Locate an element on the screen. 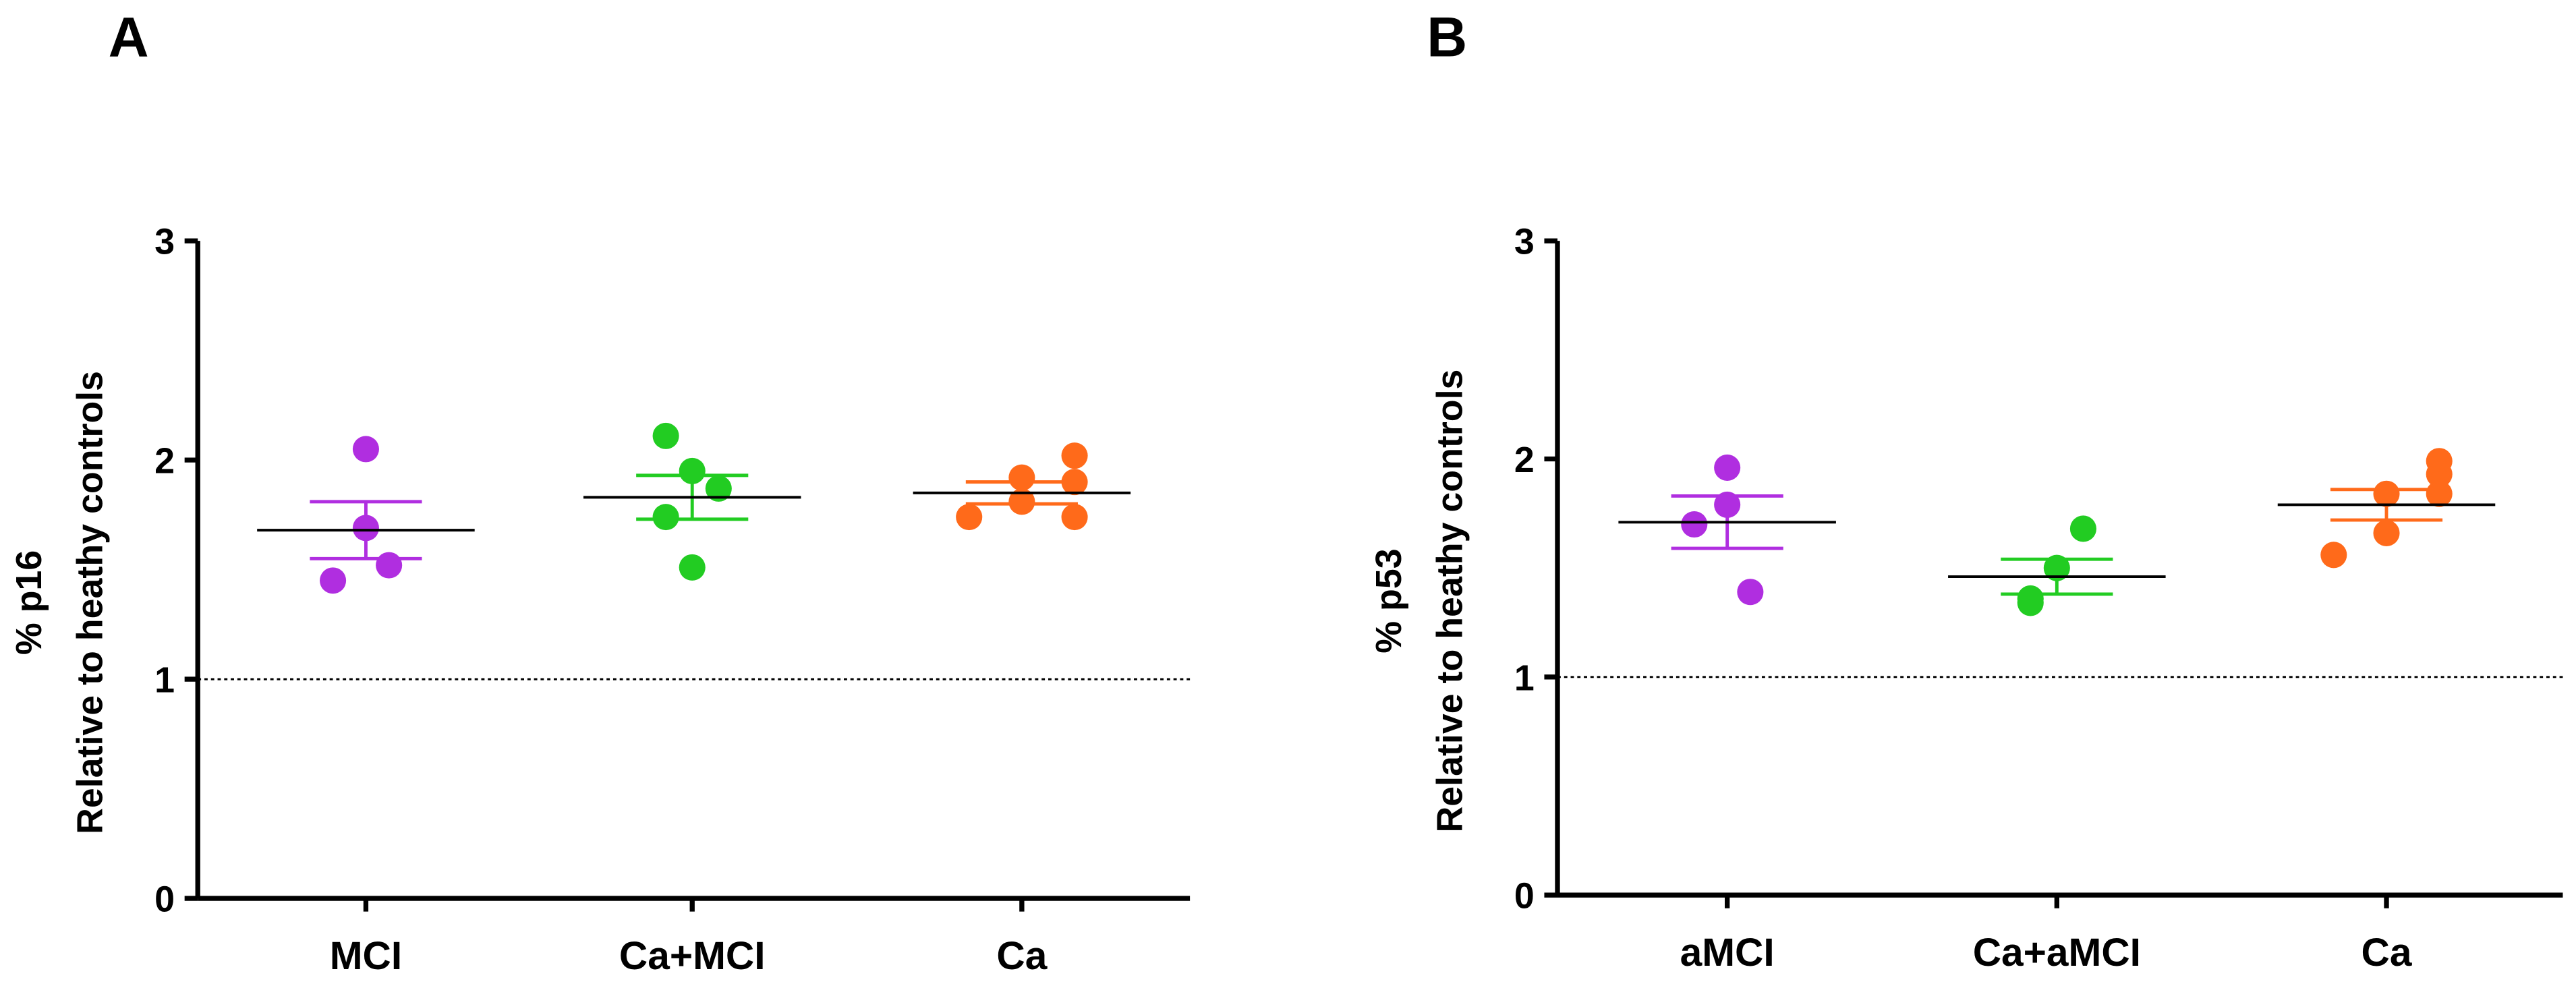 The height and width of the screenshot is (986, 2576). y-axis-label: % p16 is located at coordinates (29, 602).